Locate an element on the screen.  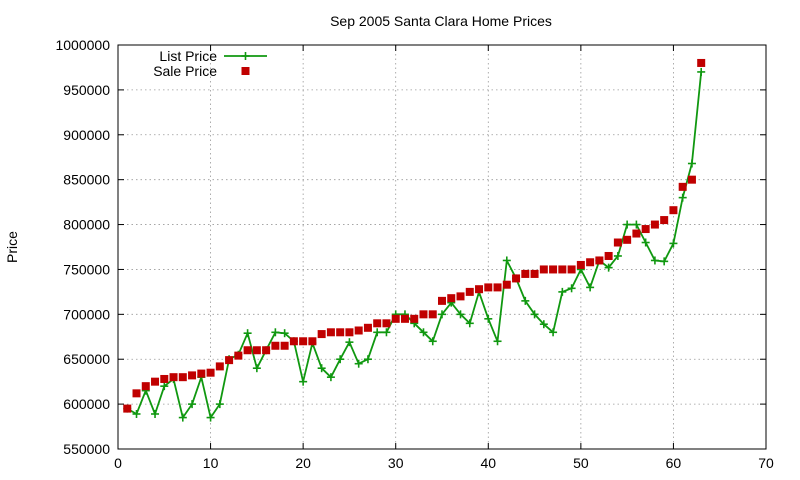
x-tick-label: 10 is located at coordinates (211, 463).